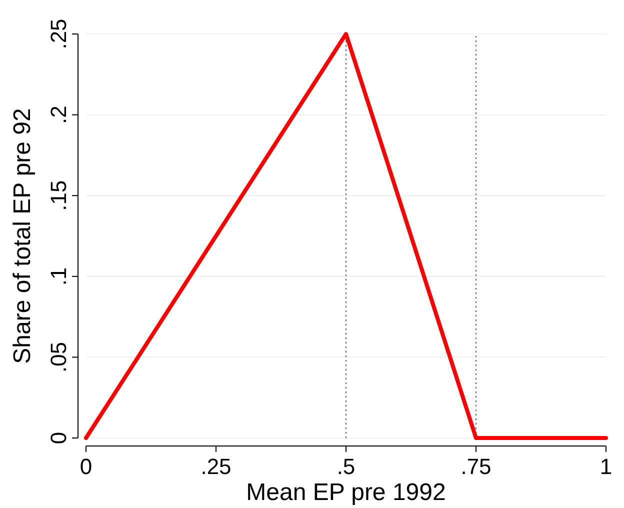 This screenshot has width=624, height=508. What do you see at coordinates (58, 34) in the screenshot?
I see `y-tick-label: .25` at bounding box center [58, 34].